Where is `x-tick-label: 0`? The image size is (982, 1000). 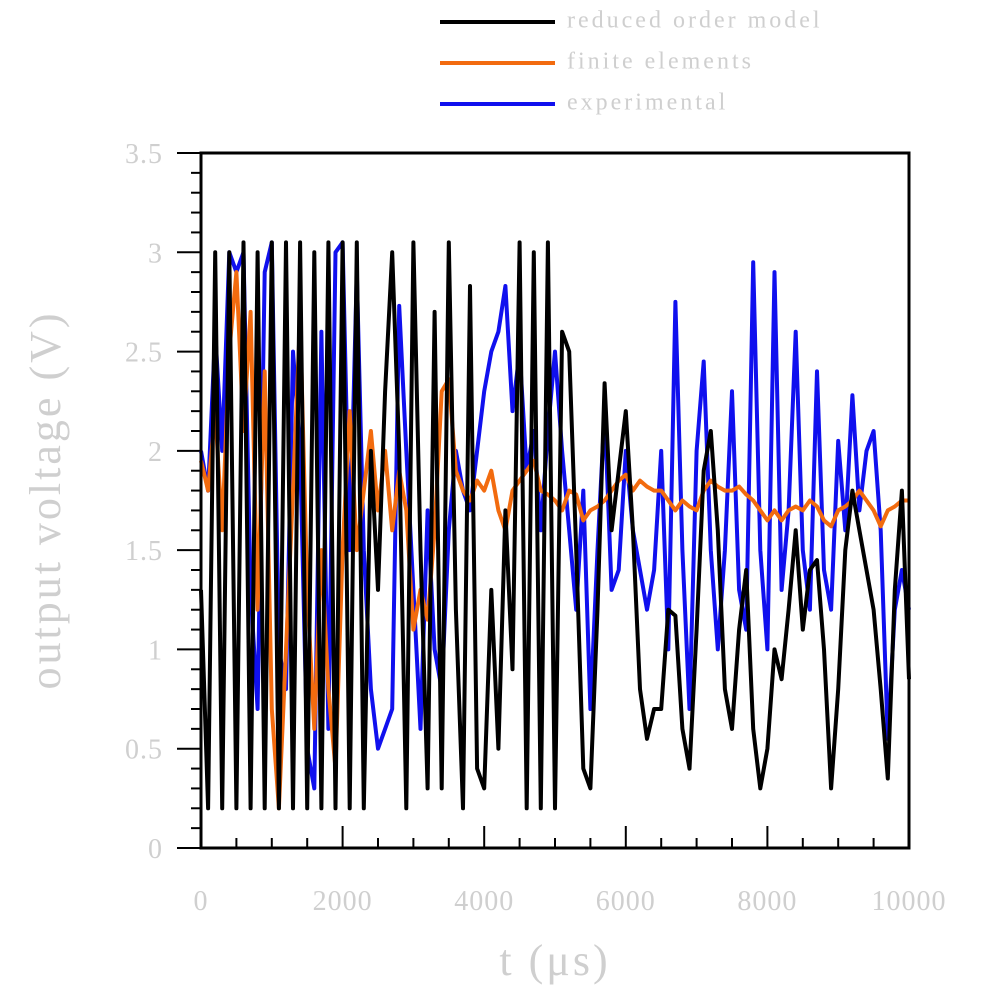 x-tick-label: 0 is located at coordinates (201, 901).